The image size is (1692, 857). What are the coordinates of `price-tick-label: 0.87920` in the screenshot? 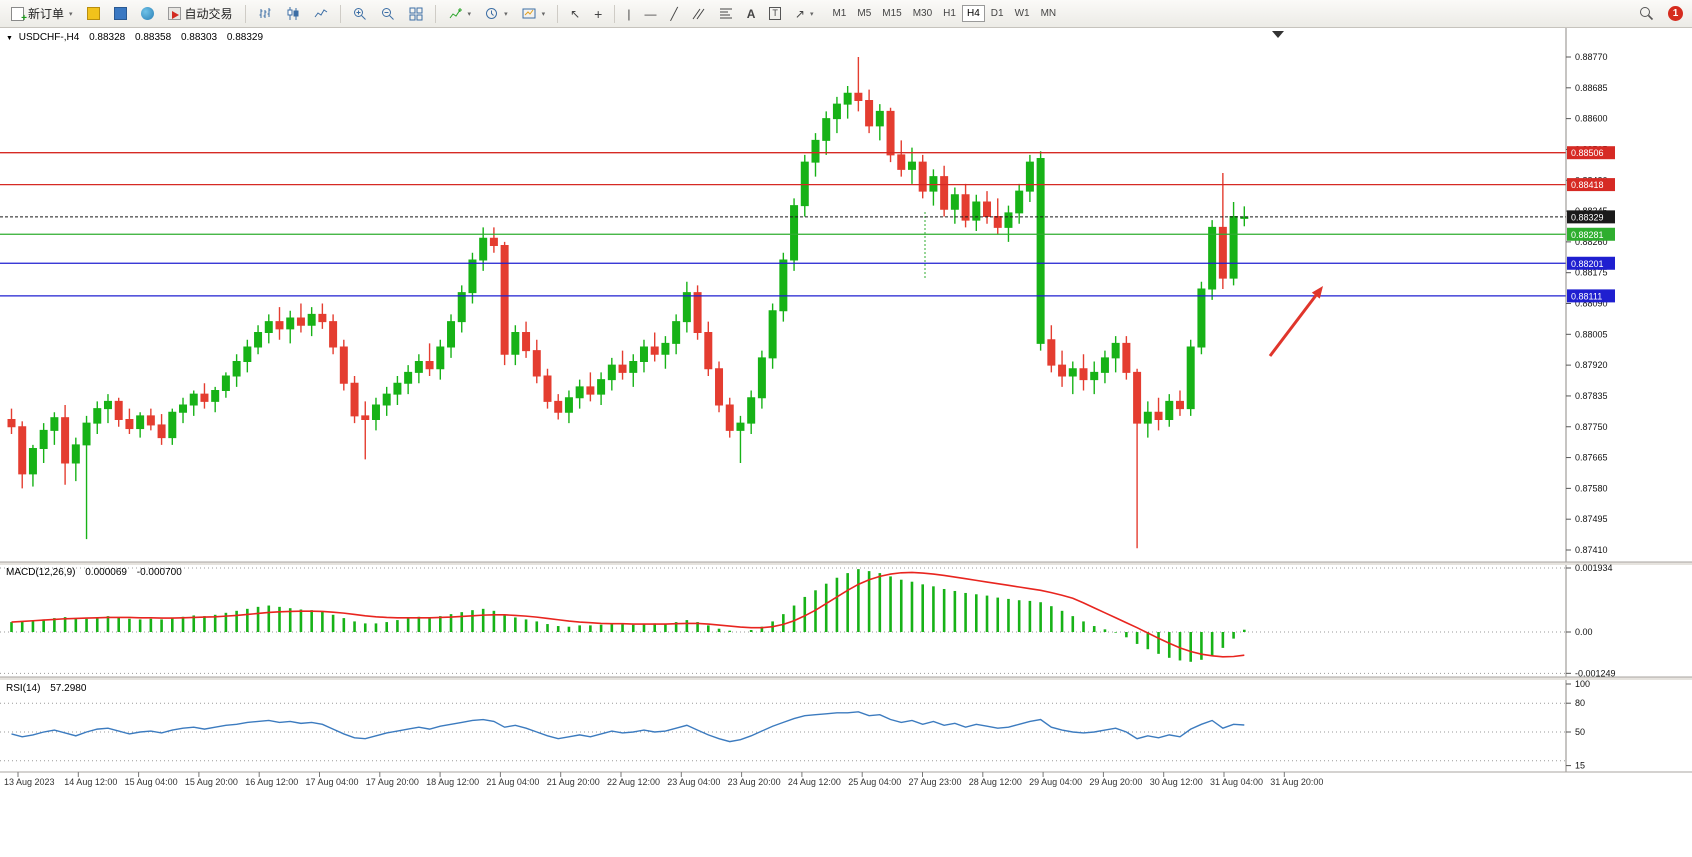 It's located at (1591, 365).